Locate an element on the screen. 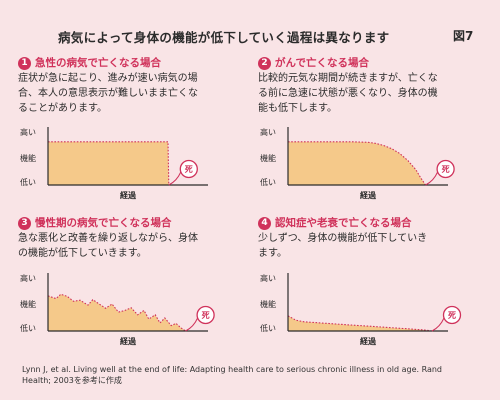 The width and height of the screenshot is (500, 400). chart-acute: 高い機能低い経過 死 is located at coordinates (133, 161).